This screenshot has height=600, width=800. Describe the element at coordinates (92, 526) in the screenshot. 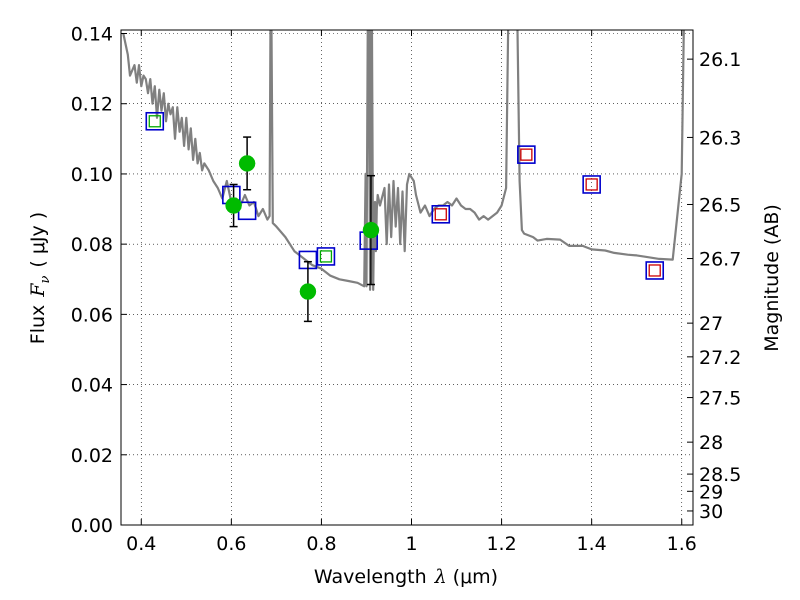

I see `y-tick-label: 0.00` at that location.